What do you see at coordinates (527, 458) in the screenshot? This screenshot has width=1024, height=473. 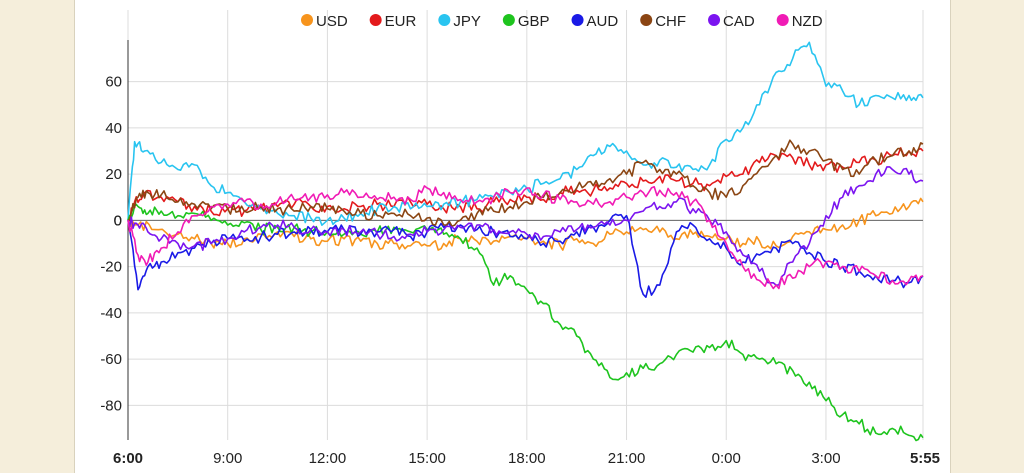 I see `x-tick-label: 18:00` at bounding box center [527, 458].